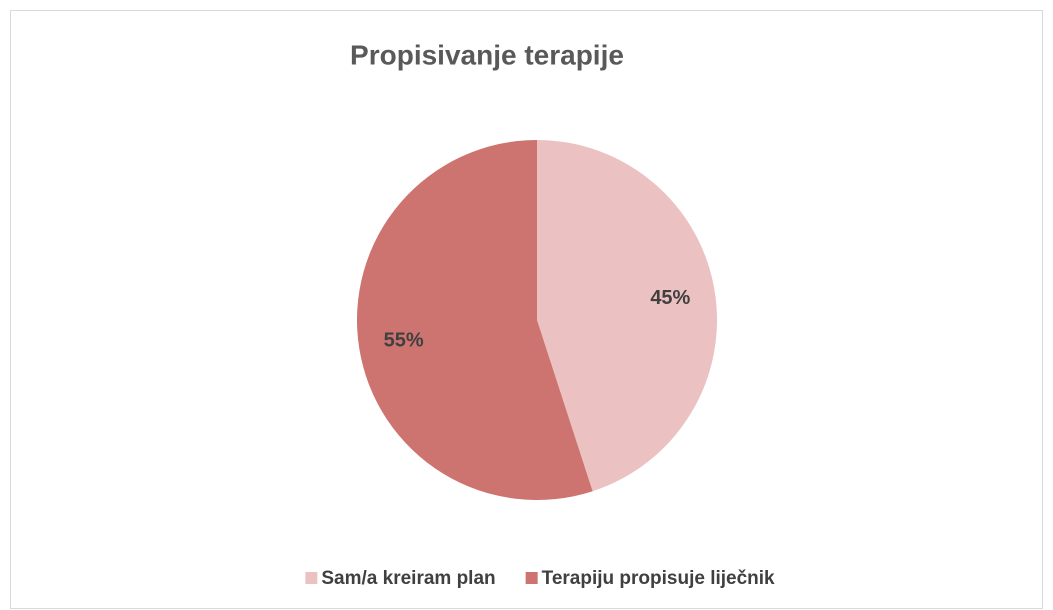 The width and height of the screenshot is (1053, 610). What do you see at coordinates (408, 578) in the screenshot?
I see `legend-label: Sam/a kreiram plan` at bounding box center [408, 578].